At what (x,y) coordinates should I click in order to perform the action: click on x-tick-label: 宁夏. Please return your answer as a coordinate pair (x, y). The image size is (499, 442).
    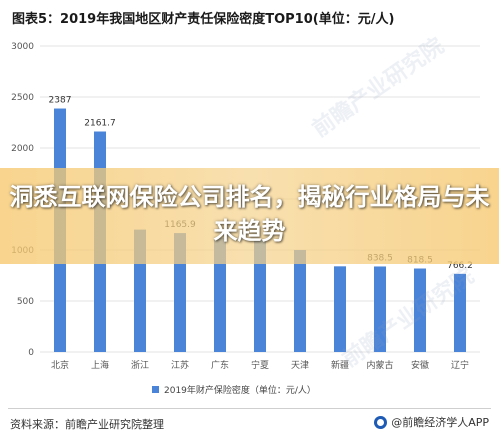
    Looking at the image, I should click on (260, 365).